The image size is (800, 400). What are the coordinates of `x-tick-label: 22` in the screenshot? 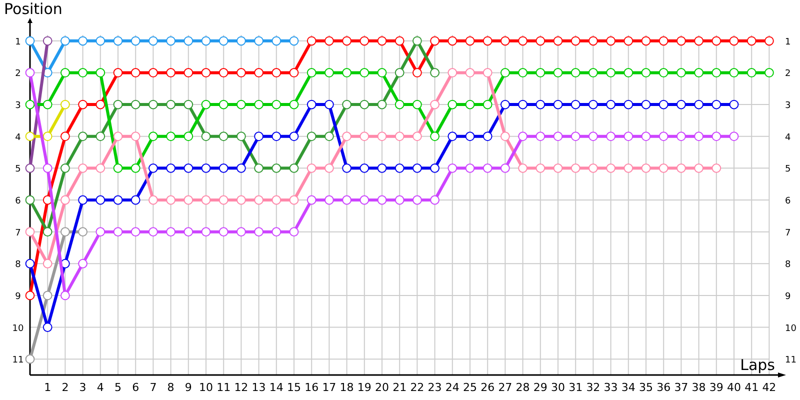 It's located at (417, 387).